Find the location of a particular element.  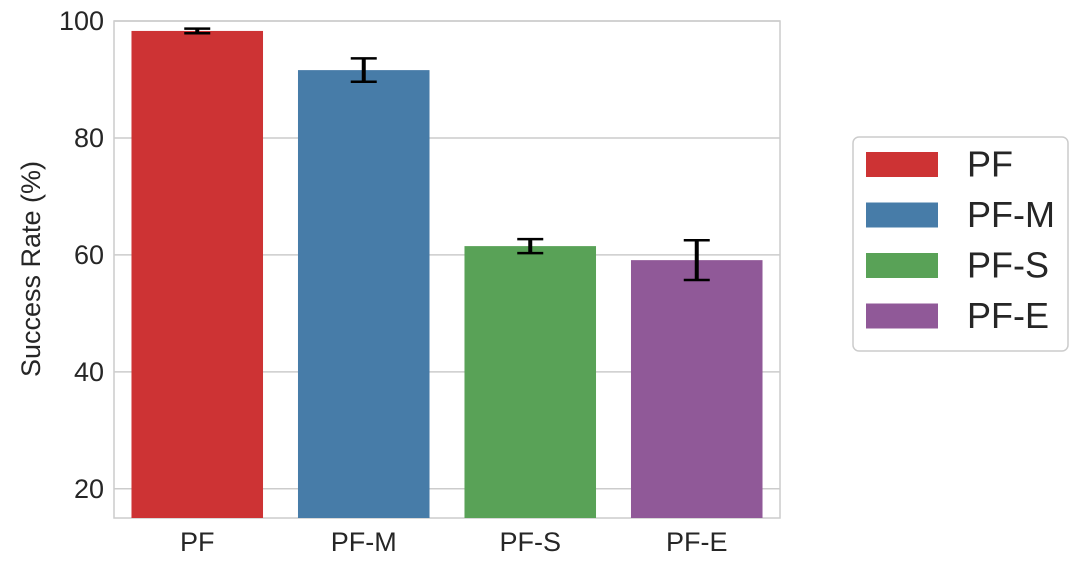

y-tick-label: 40 is located at coordinates (89, 372).